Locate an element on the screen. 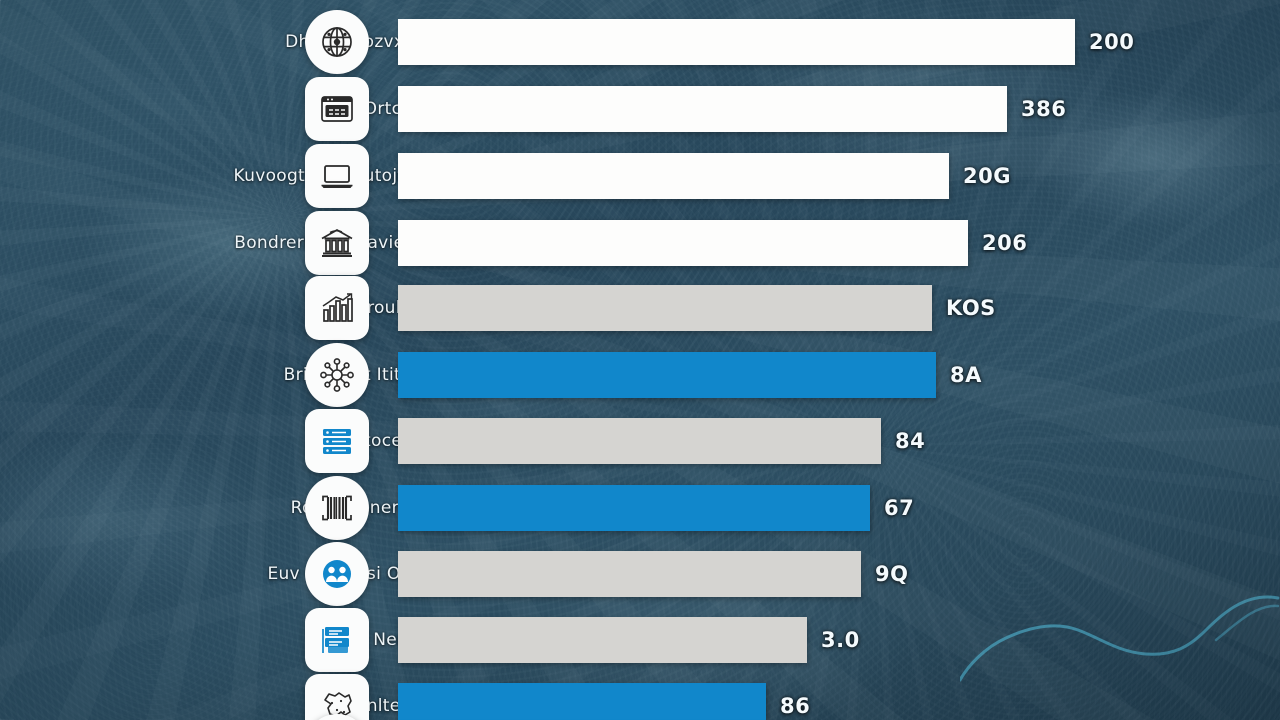 Image resolution: width=1280 pixels, height=720 pixels. category-label: Bondrerit Ifieuravieto is located at coordinates (328, 242).